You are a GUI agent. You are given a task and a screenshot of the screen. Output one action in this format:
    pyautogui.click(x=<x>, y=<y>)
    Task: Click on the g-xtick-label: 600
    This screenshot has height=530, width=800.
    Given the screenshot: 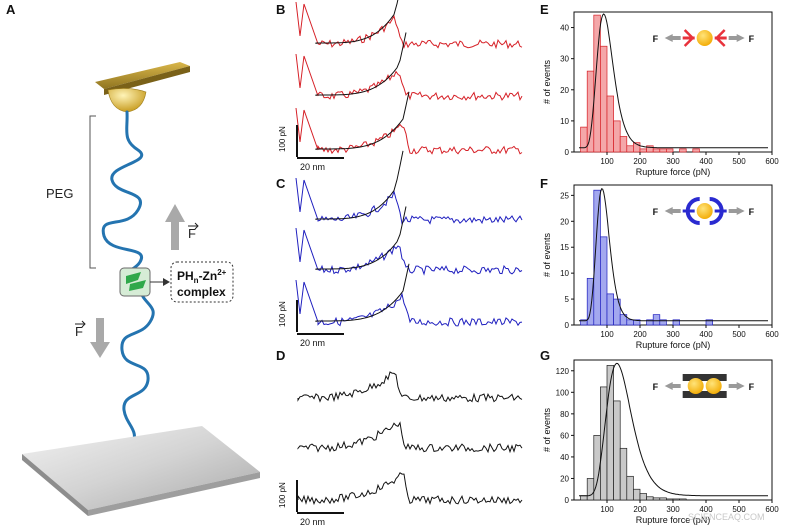 What is the action you would take?
    pyautogui.click(x=772, y=509)
    